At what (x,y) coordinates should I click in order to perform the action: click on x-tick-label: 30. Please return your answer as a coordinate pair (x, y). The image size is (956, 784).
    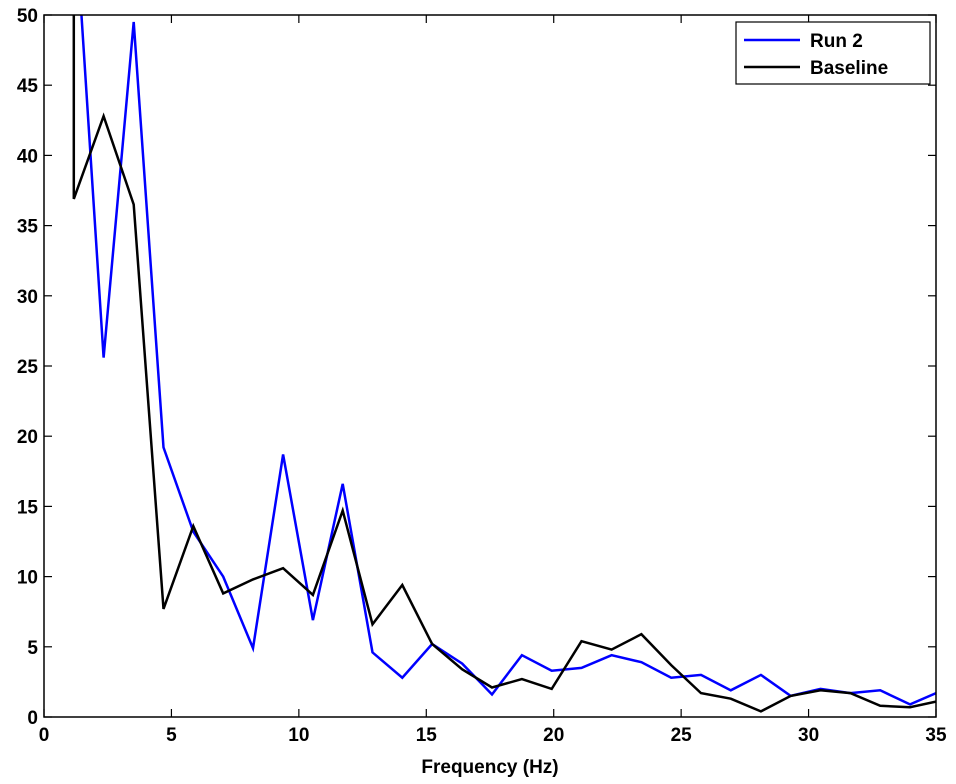
    Looking at the image, I should click on (808, 735).